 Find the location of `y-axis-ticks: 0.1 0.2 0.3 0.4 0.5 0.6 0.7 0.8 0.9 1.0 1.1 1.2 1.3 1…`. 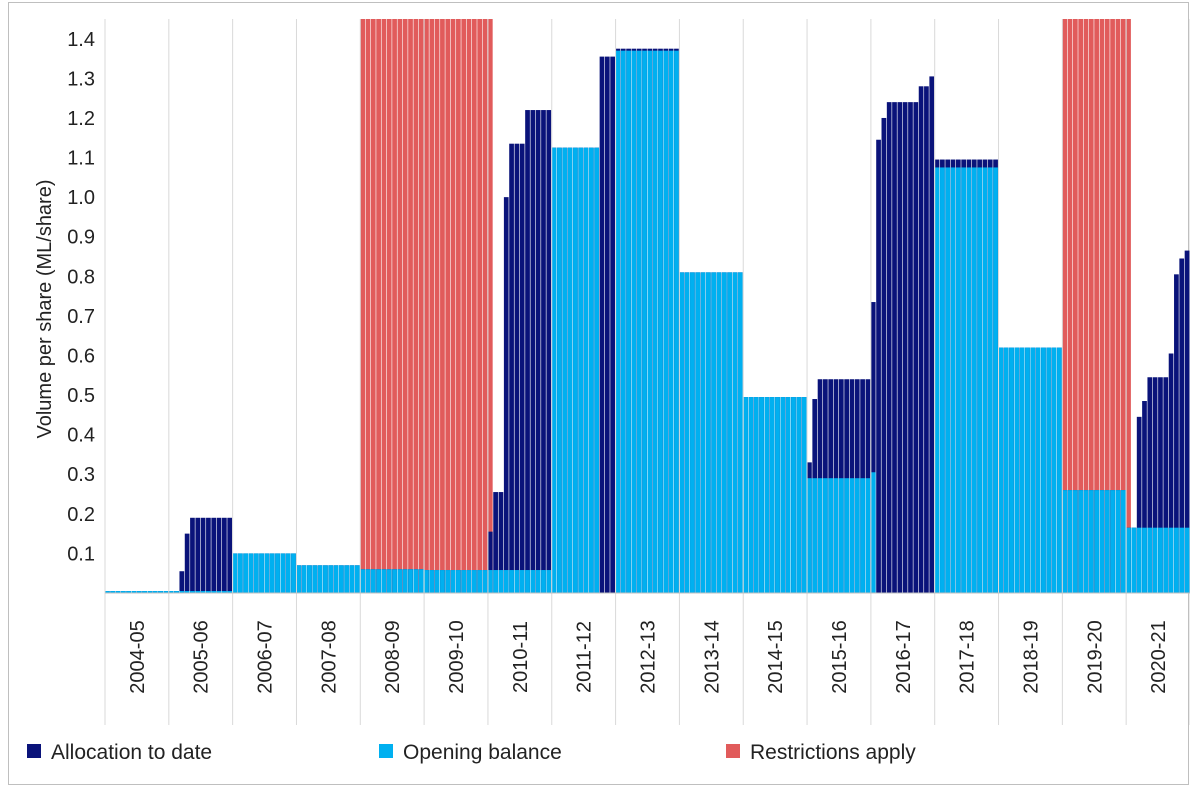

y-axis-ticks: 0.1 0.2 0.3 0.4 0.5 0.6 0.7 0.8 0.9 1.0 1.1 1.2 1.3 1… is located at coordinates (81, 297).